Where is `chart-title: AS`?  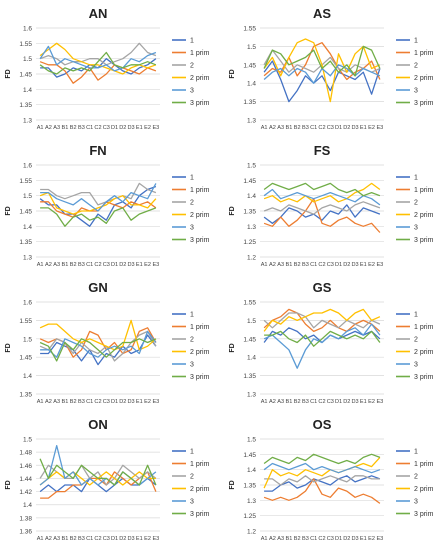 chart-title: AS is located at coordinates (322, 13).